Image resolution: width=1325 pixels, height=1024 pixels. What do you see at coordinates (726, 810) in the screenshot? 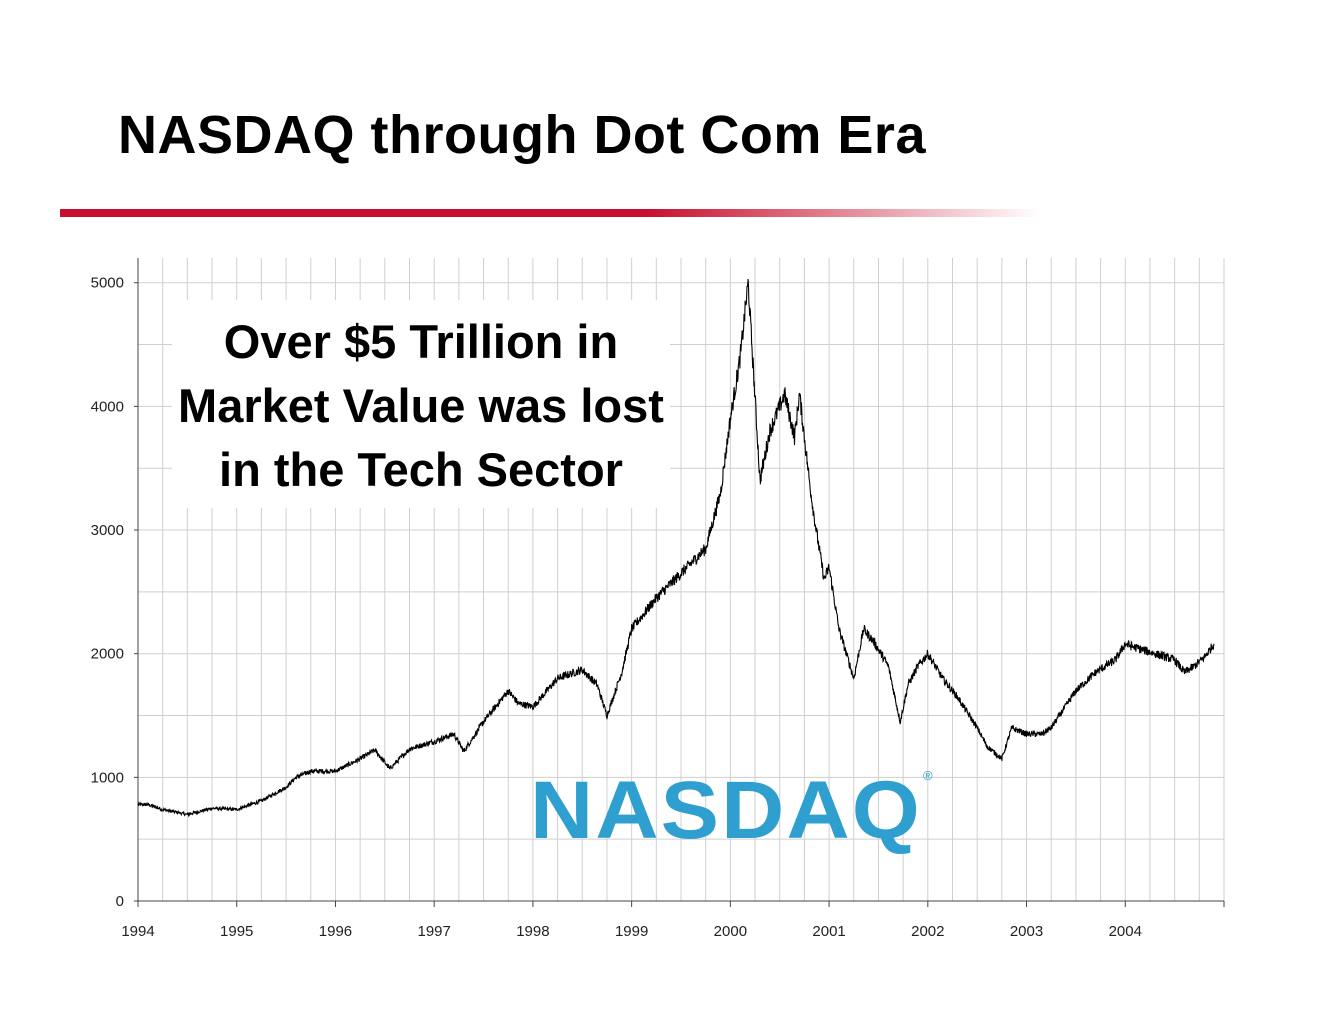
I see `nasdaq-logo-text: NASDAQ` at bounding box center [726, 810].